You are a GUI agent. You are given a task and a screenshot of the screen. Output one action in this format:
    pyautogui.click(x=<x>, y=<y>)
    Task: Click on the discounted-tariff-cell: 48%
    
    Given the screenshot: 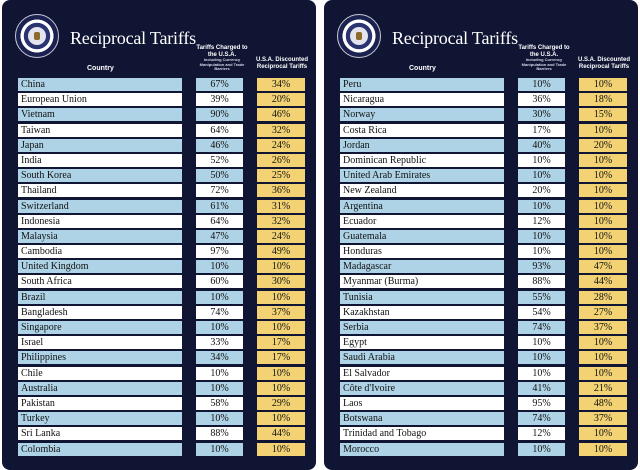 What is the action you would take?
    pyautogui.click(x=603, y=403)
    